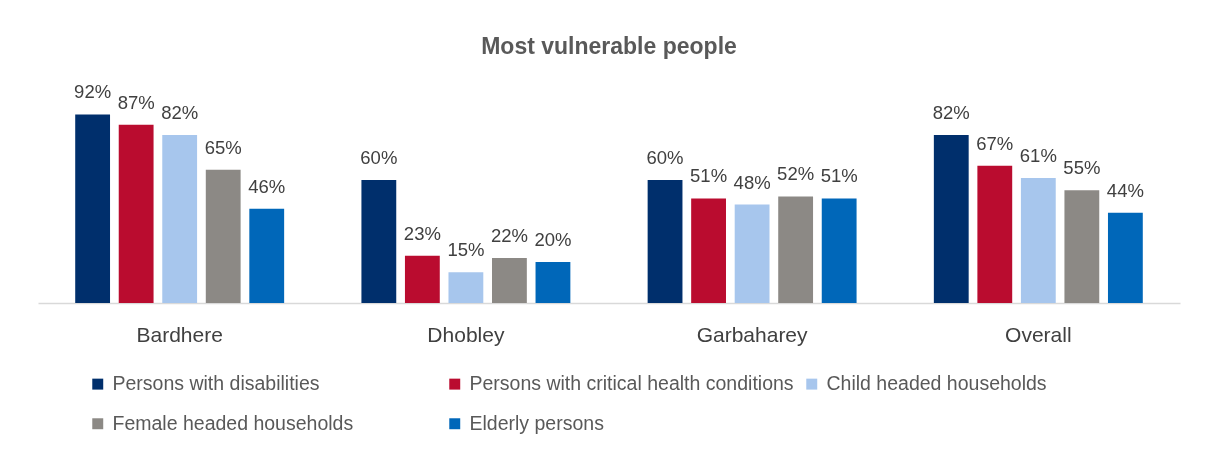 The height and width of the screenshot is (452, 1205). What do you see at coordinates (233, 422) in the screenshot?
I see `legend-label: Female headed households` at bounding box center [233, 422].